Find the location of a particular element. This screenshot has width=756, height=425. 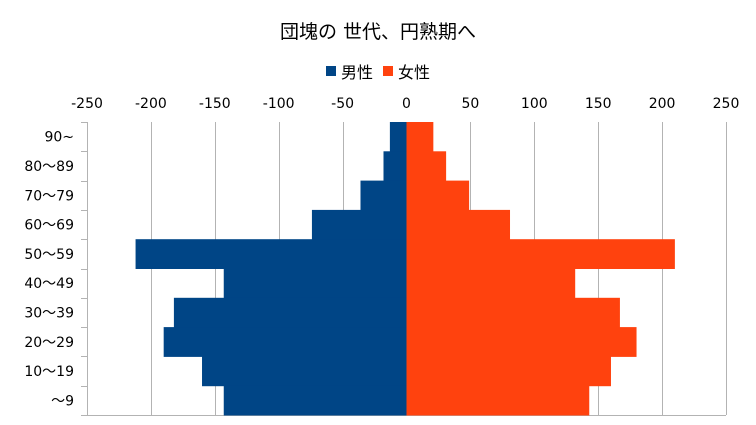

legend-item-male: 男性 is located at coordinates (349, 71).